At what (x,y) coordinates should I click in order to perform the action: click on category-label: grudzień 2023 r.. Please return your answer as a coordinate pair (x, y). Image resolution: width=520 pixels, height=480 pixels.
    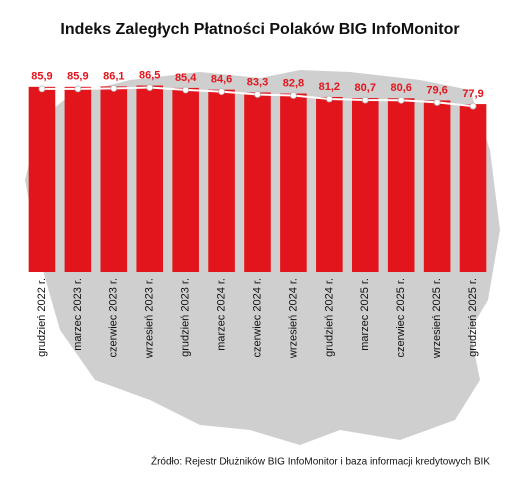
    Looking at the image, I should click on (186, 317).